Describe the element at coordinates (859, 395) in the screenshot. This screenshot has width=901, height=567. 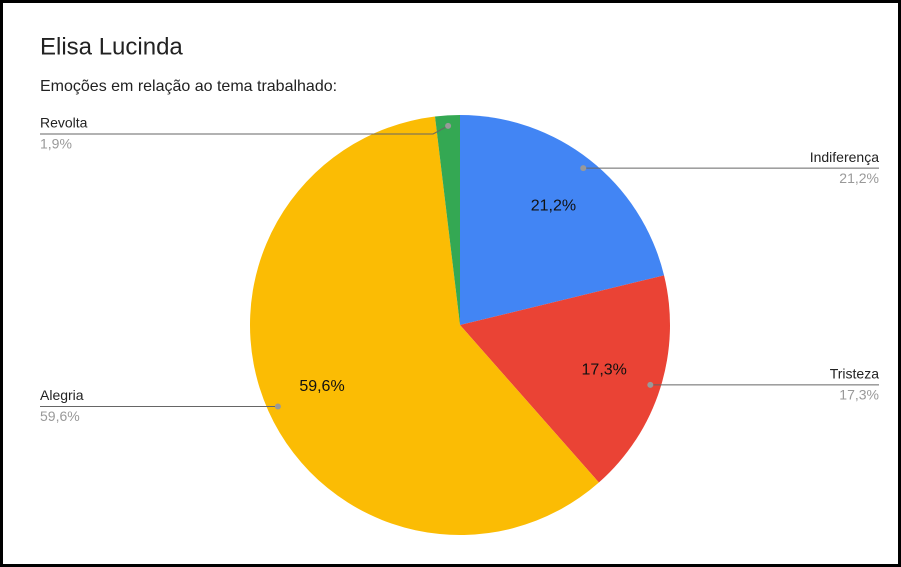
I see `legend-value: 17,3%` at that location.